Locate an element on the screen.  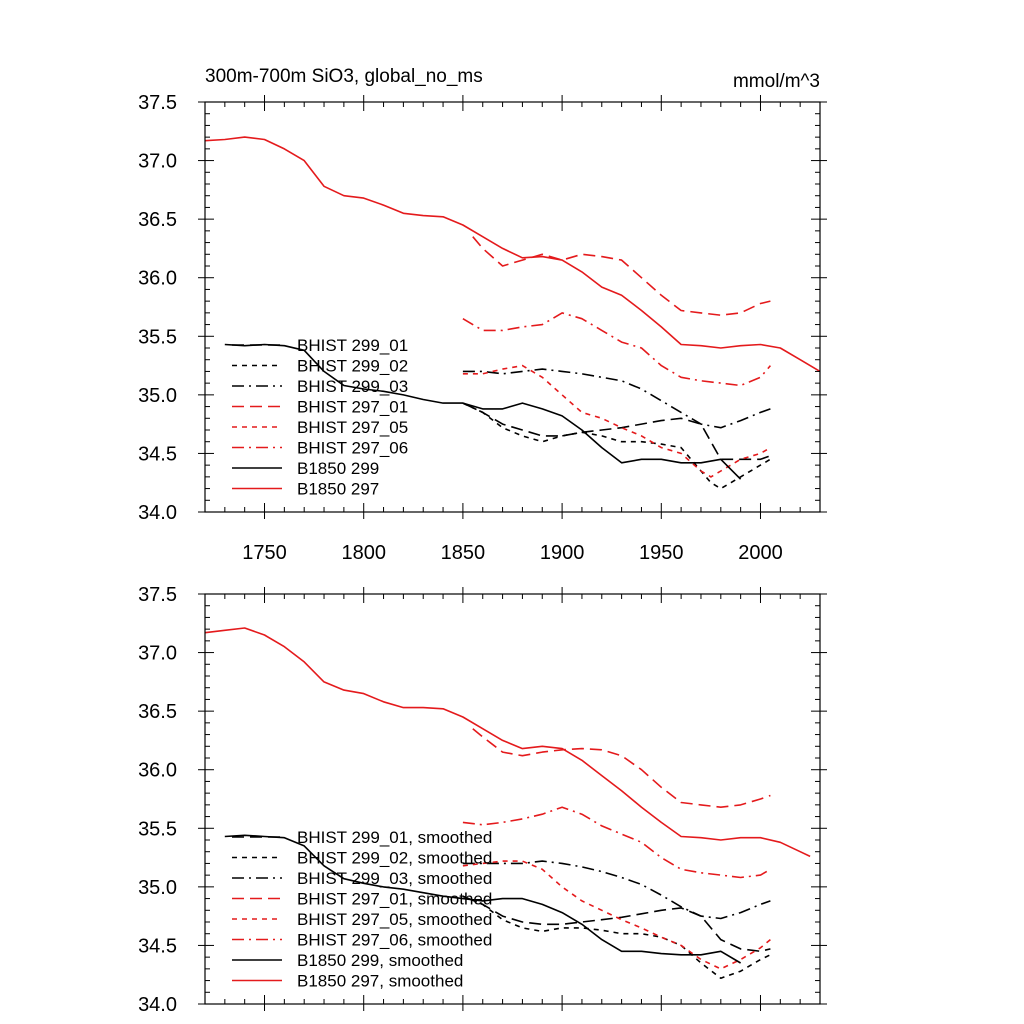
y-tick-labels-smoothed: 34.0 34.5 35.0 35.5 36.0 36.5 37.0 37.5 is located at coordinates (157, 800).